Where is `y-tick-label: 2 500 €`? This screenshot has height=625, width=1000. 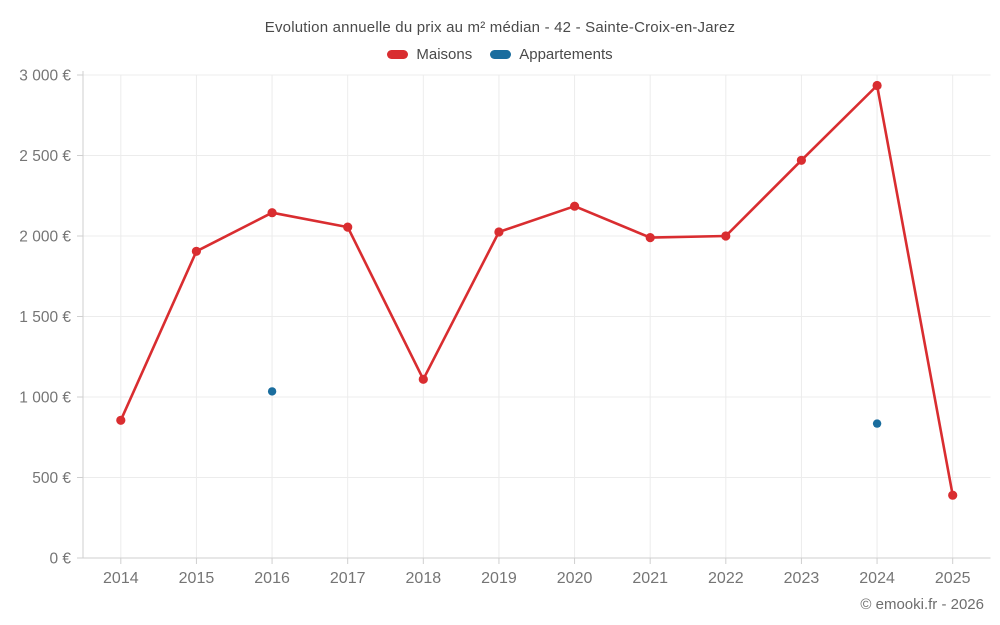 y-tick-label: 2 500 € is located at coordinates (45, 156).